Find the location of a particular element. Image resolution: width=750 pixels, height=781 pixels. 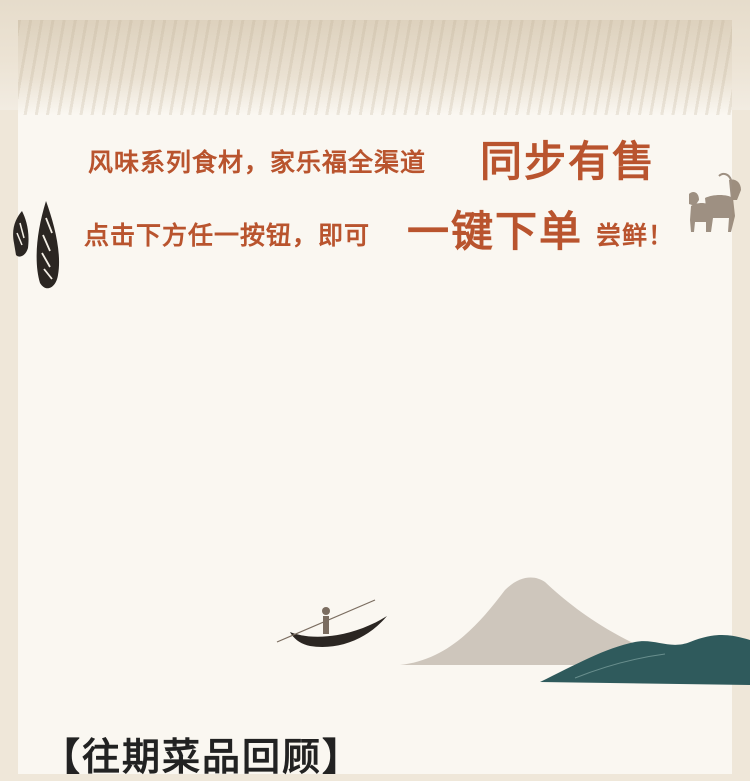

headline-line-1-text: 风味系列食材，家乐福全渠道 is located at coordinates (257, 162).